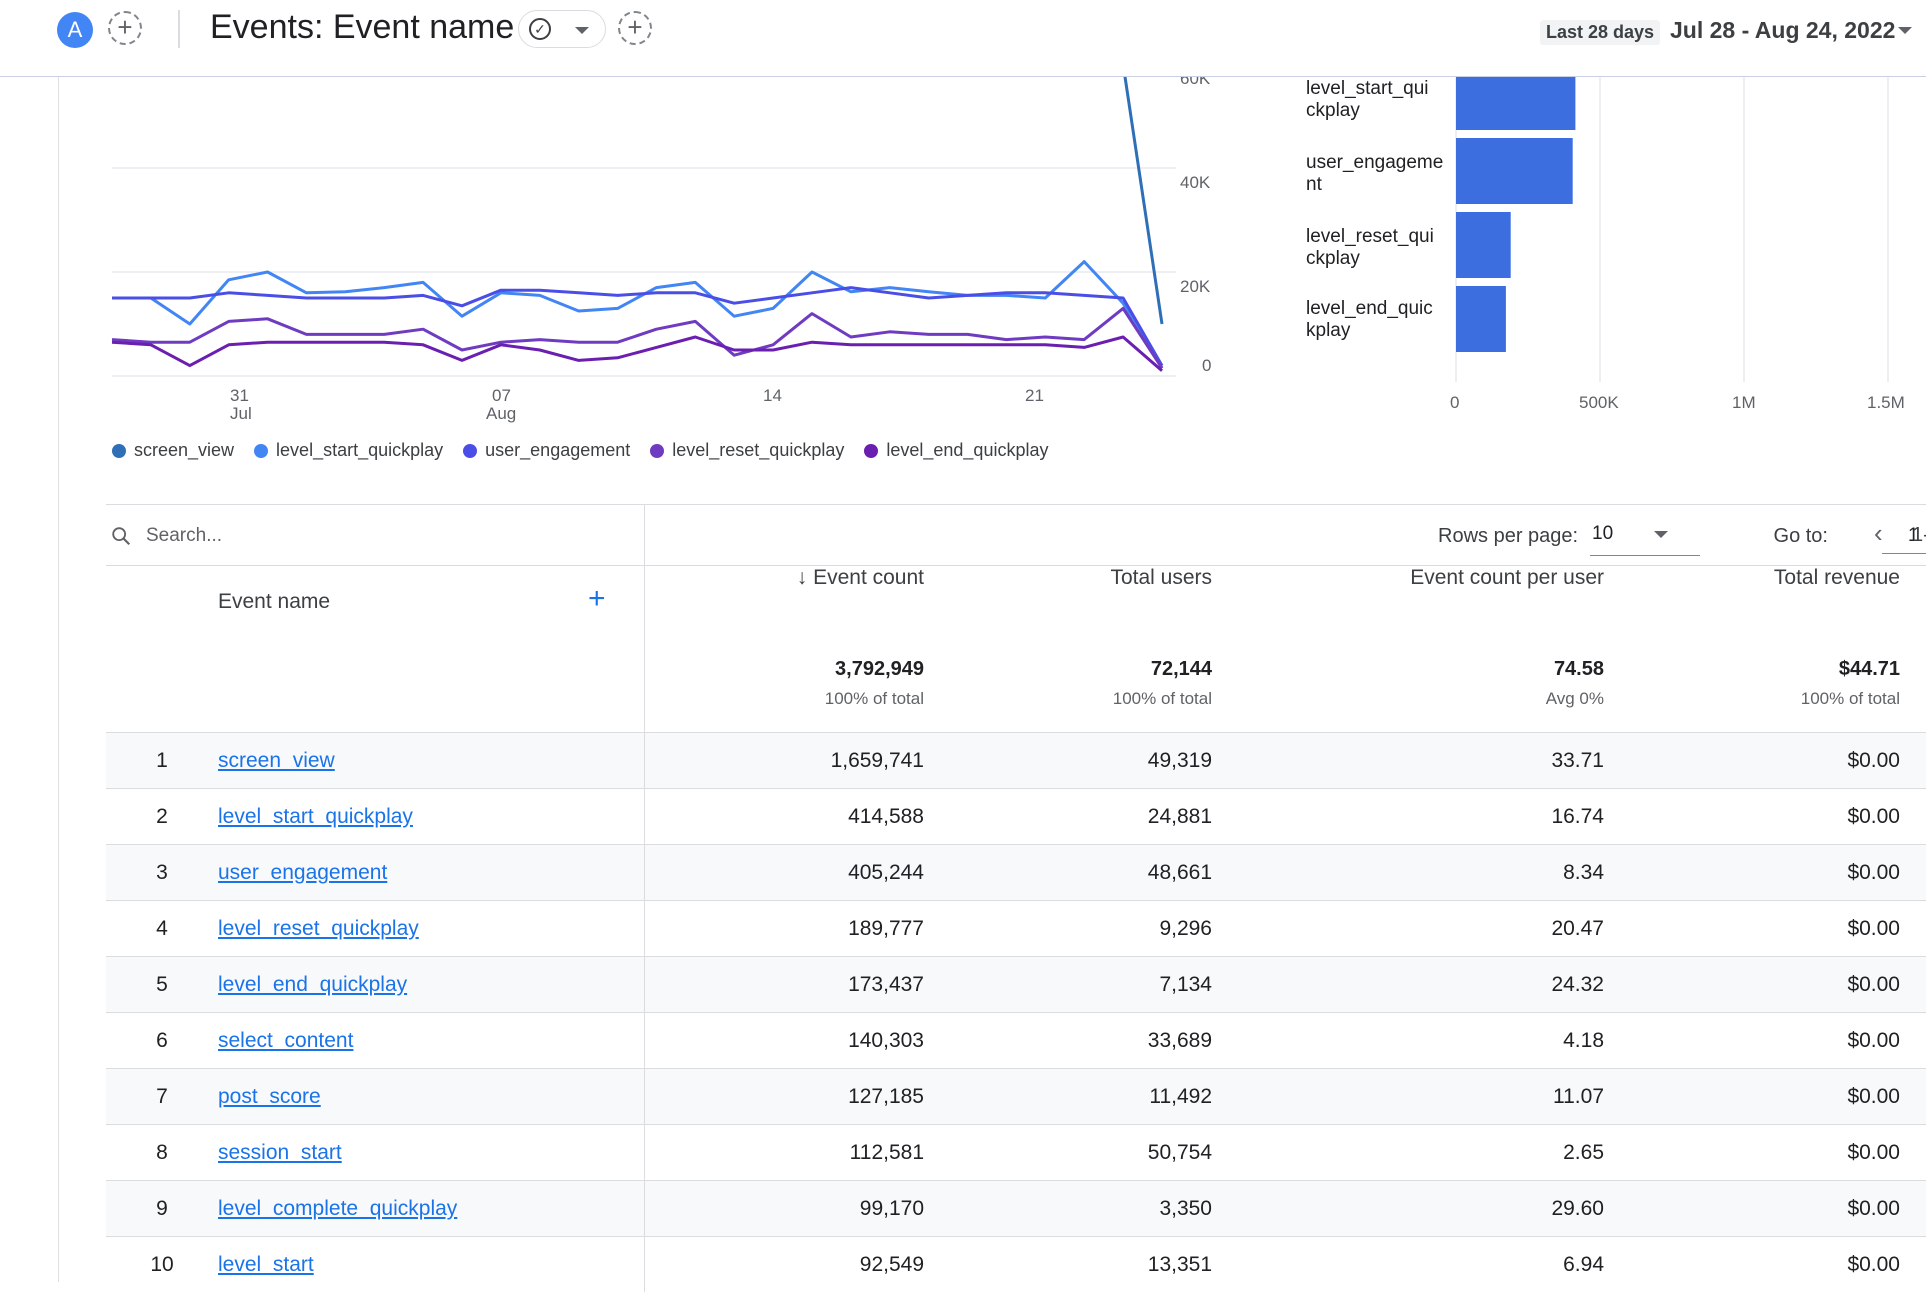 The height and width of the screenshot is (1292, 1926). I want to click on event-count-cell: 112,581, so click(789, 1153).